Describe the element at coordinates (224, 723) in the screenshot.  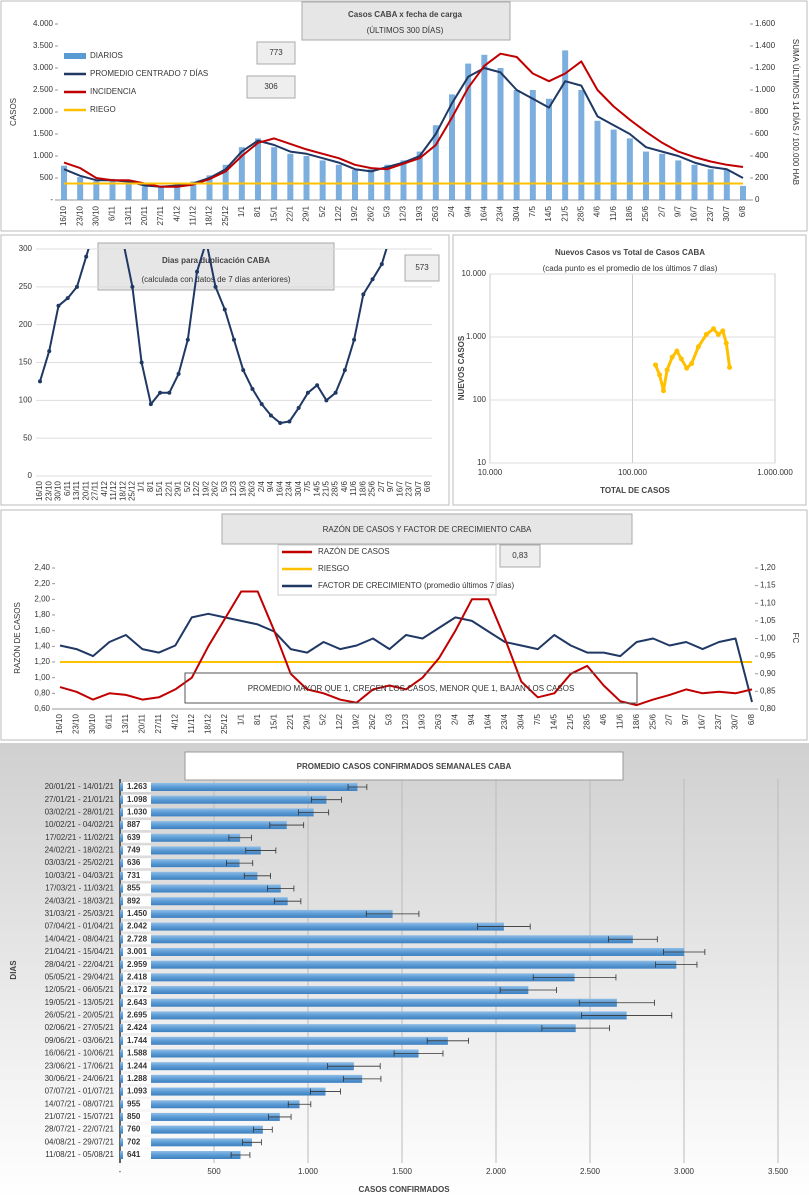
I see `x-tick-label: 25/12` at that location.